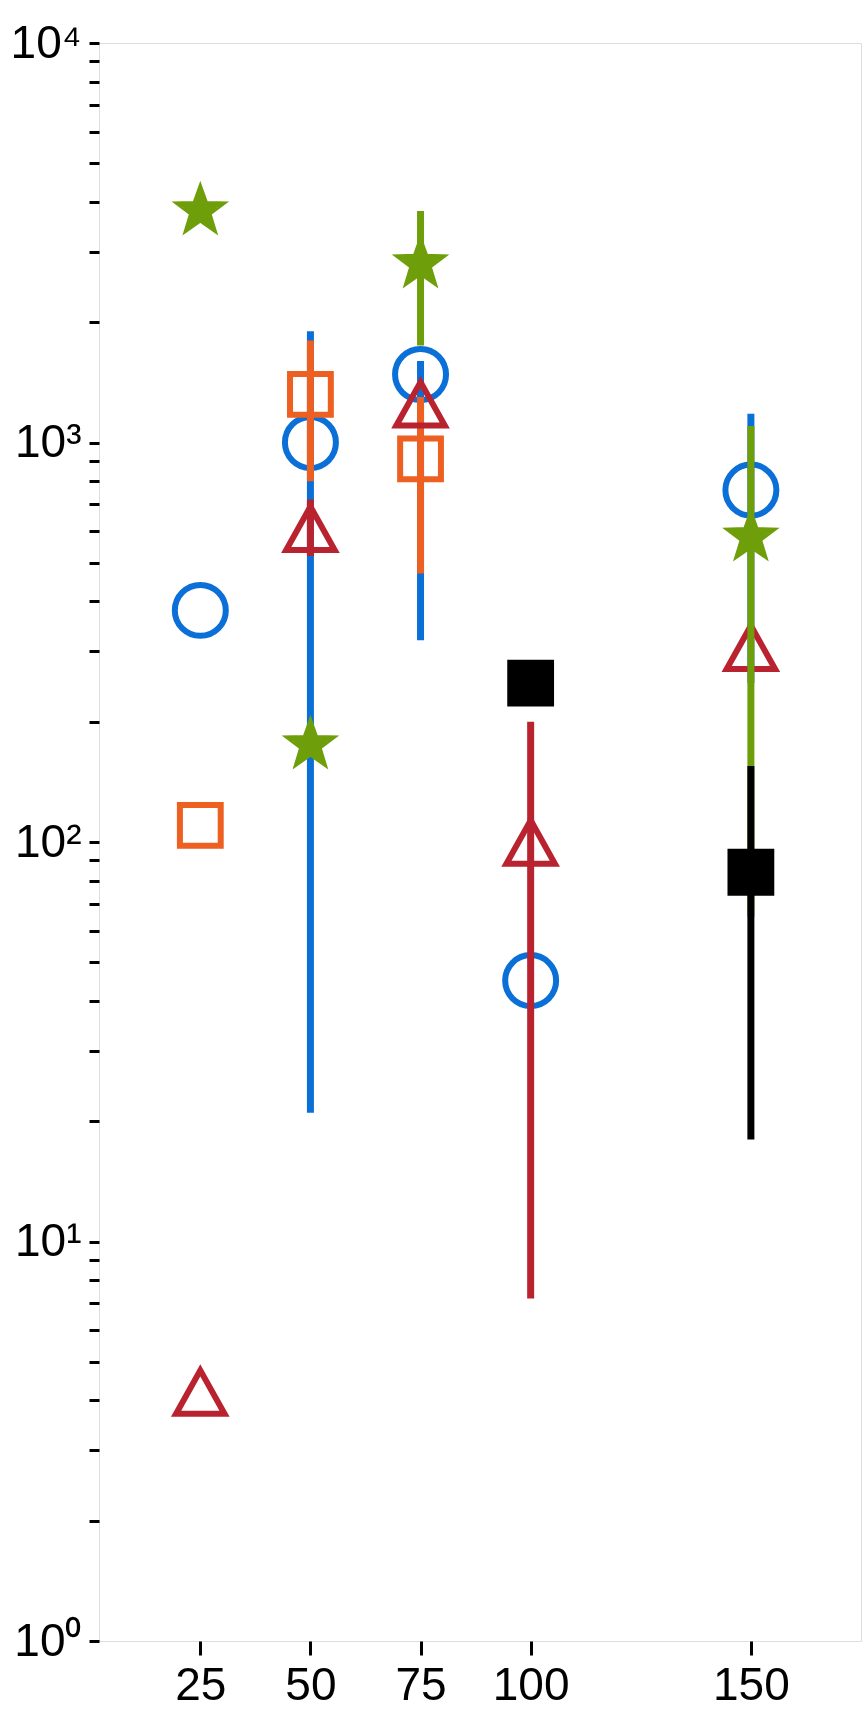 The height and width of the screenshot is (1718, 867). What do you see at coordinates (48, 1240) in the screenshot?
I see `y-tick-label: 10¹` at bounding box center [48, 1240].